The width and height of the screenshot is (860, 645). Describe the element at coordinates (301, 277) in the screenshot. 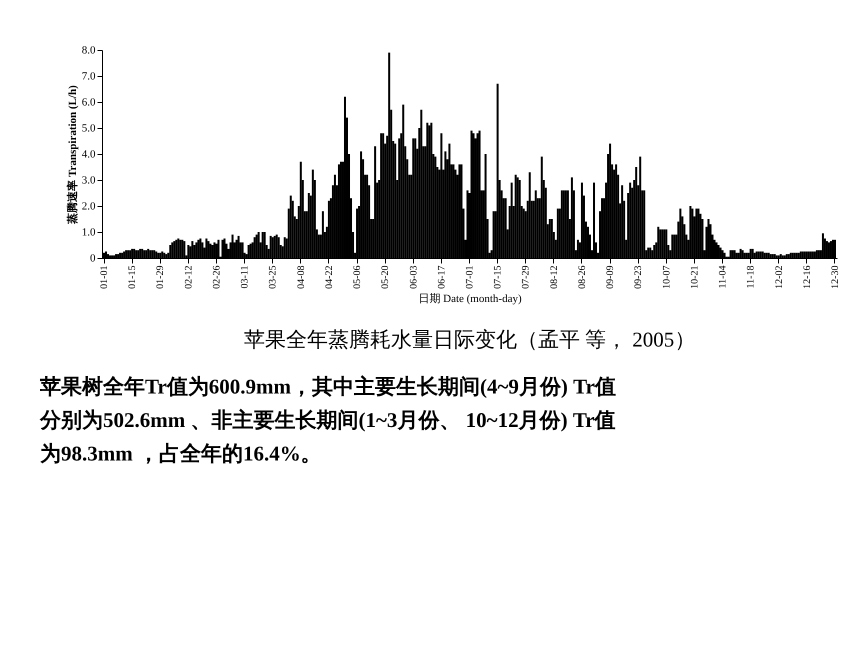

I see `x-tick-label: 04-08` at that location.